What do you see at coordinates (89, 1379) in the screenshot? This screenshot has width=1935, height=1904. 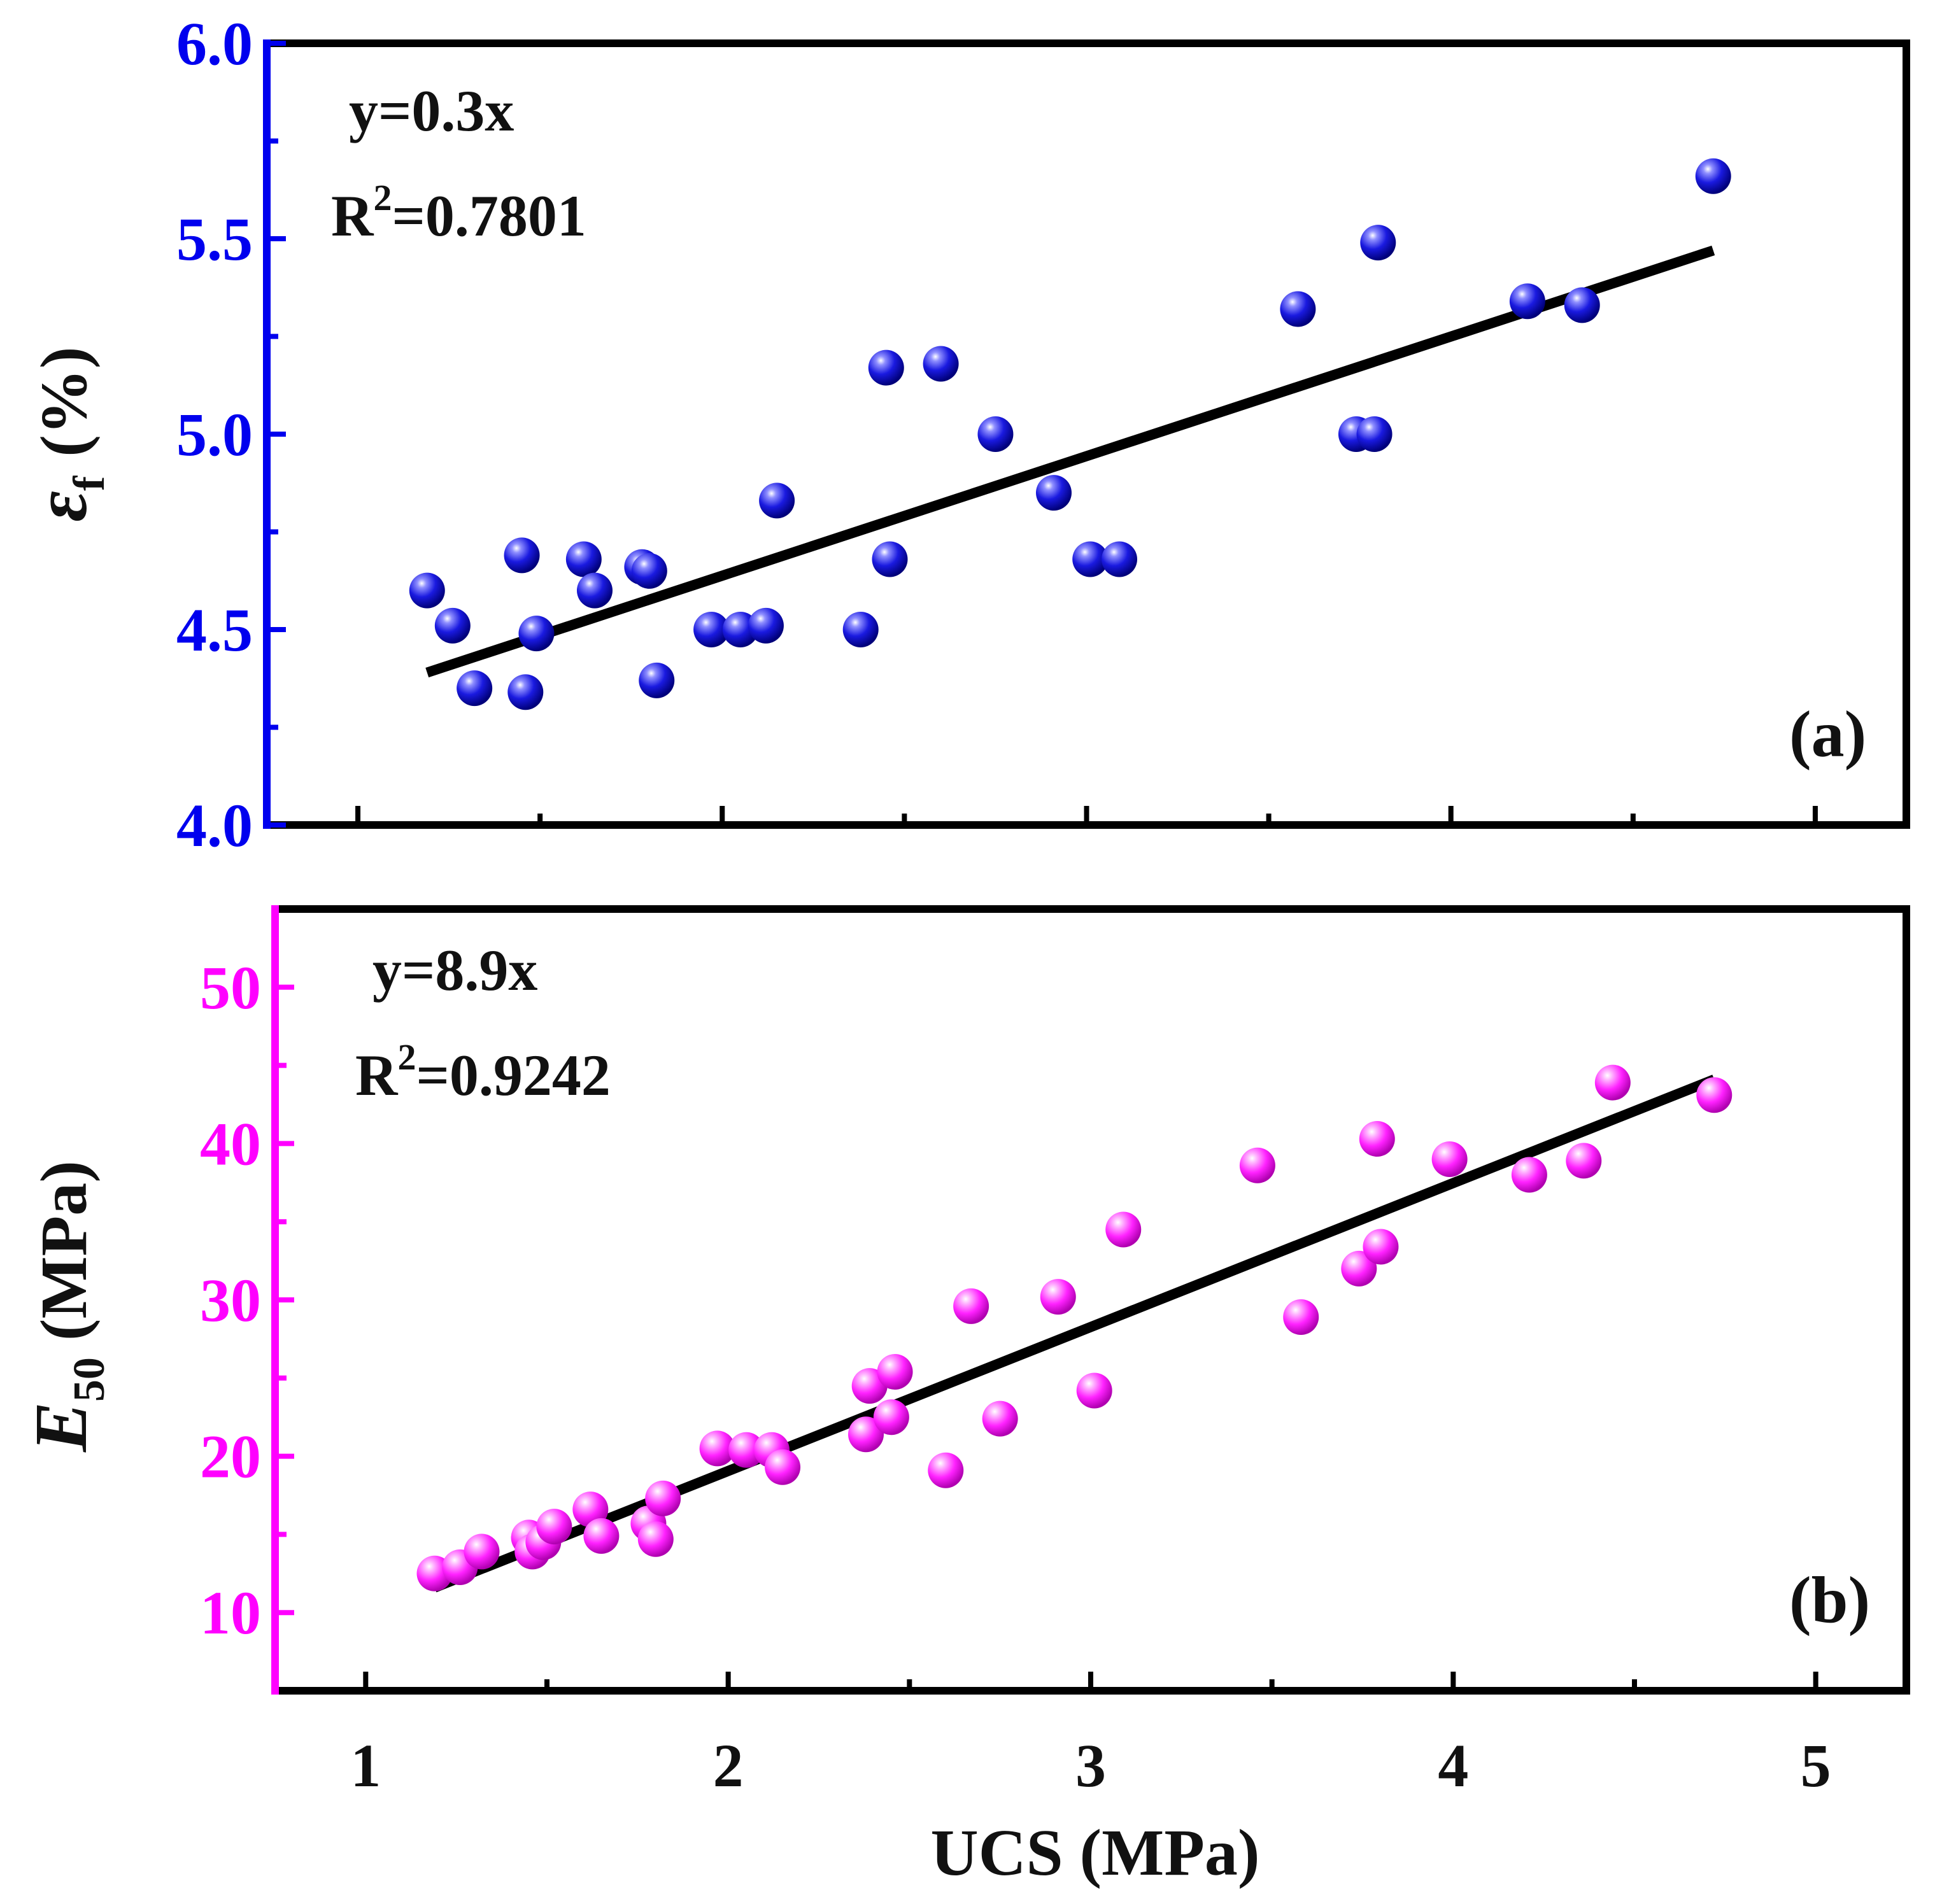 I see `panel-b-ylabel-subscript: 50` at bounding box center [89, 1379].